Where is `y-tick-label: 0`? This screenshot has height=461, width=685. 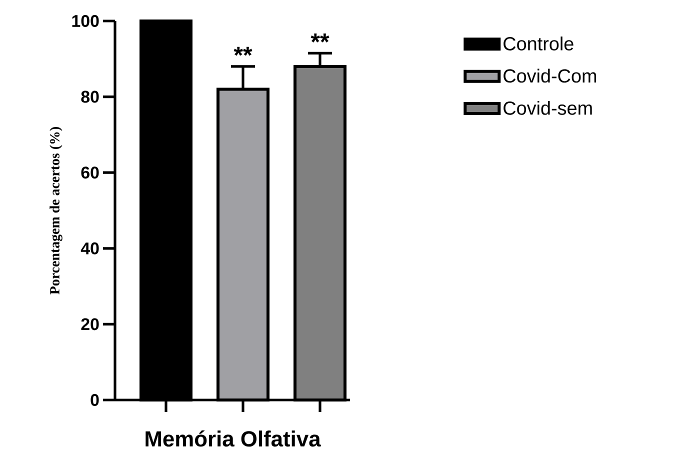
y-tick-label: 0 is located at coordinates (94, 400).